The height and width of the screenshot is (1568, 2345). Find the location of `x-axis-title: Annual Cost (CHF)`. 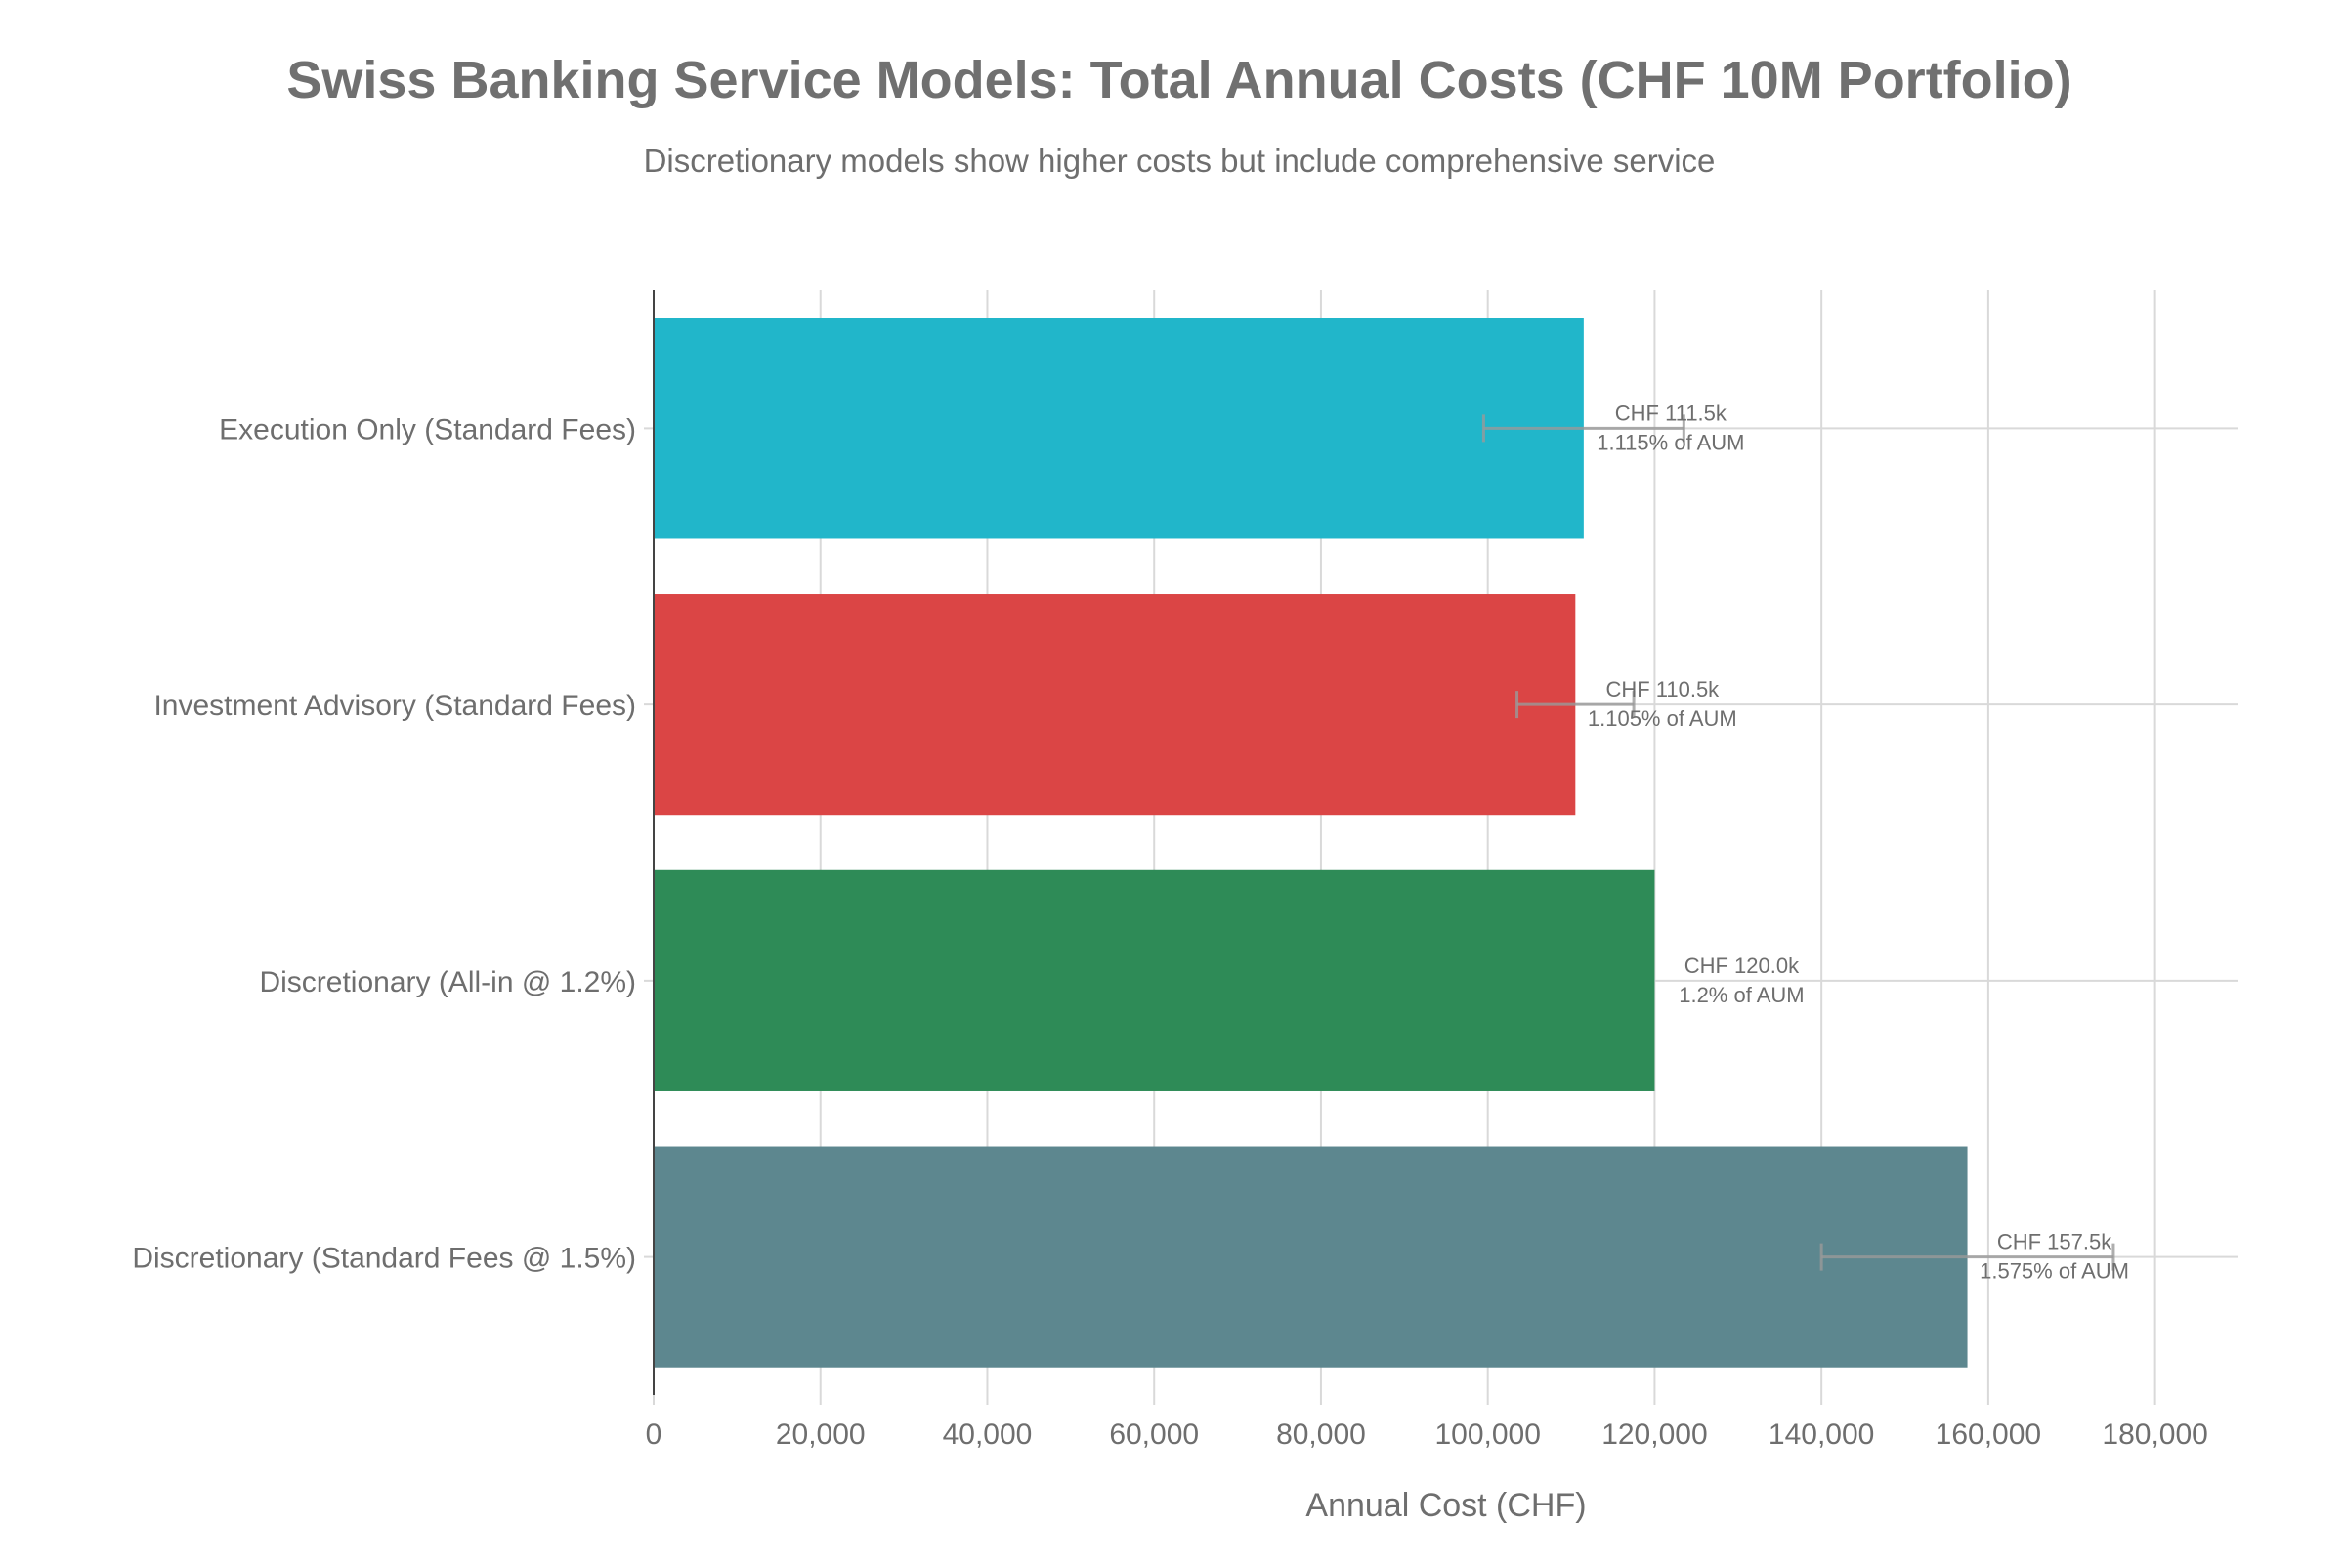

x-axis-title: Annual Cost (CHF) is located at coordinates (1445, 1505).